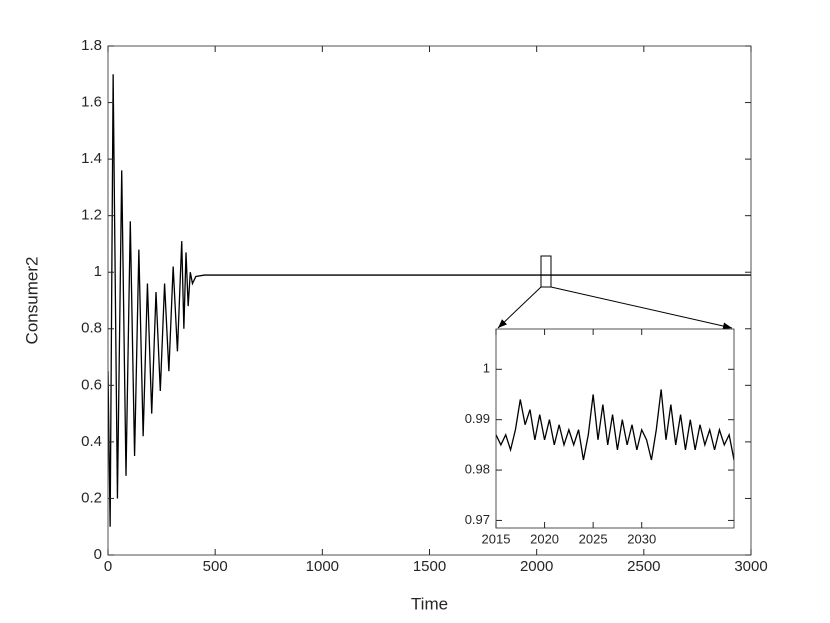 Image resolution: width=830 pixels, height=623 pixels. What do you see at coordinates (91, 158) in the screenshot?
I see `y-tick-label: 1.4` at bounding box center [91, 158].